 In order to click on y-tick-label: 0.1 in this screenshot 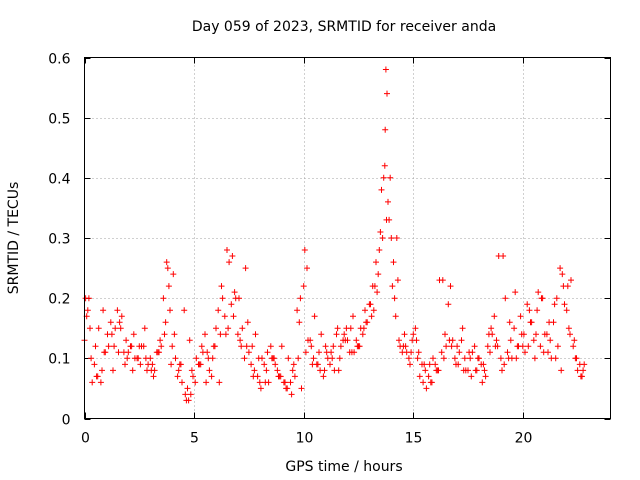, I will do `click(59, 360)`.